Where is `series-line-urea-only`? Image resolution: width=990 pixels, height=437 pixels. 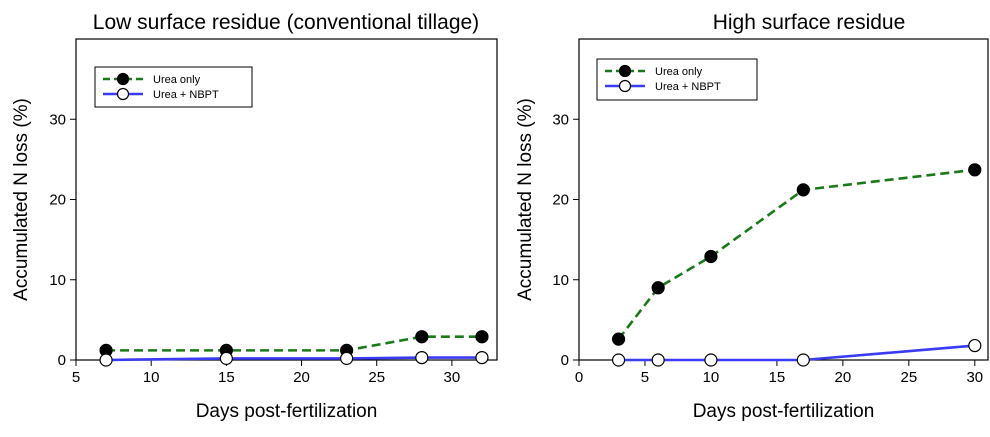
series-line-urea-only is located at coordinates (796, 254).